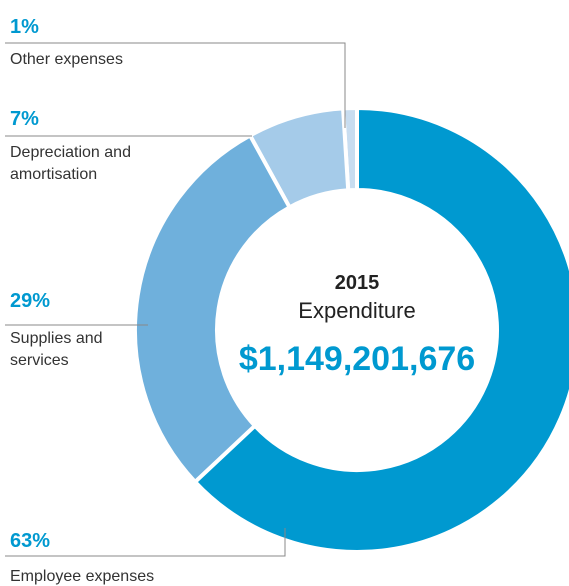  What do you see at coordinates (357, 359) in the screenshot?
I see `total-label: $1,149,201,676` at bounding box center [357, 359].